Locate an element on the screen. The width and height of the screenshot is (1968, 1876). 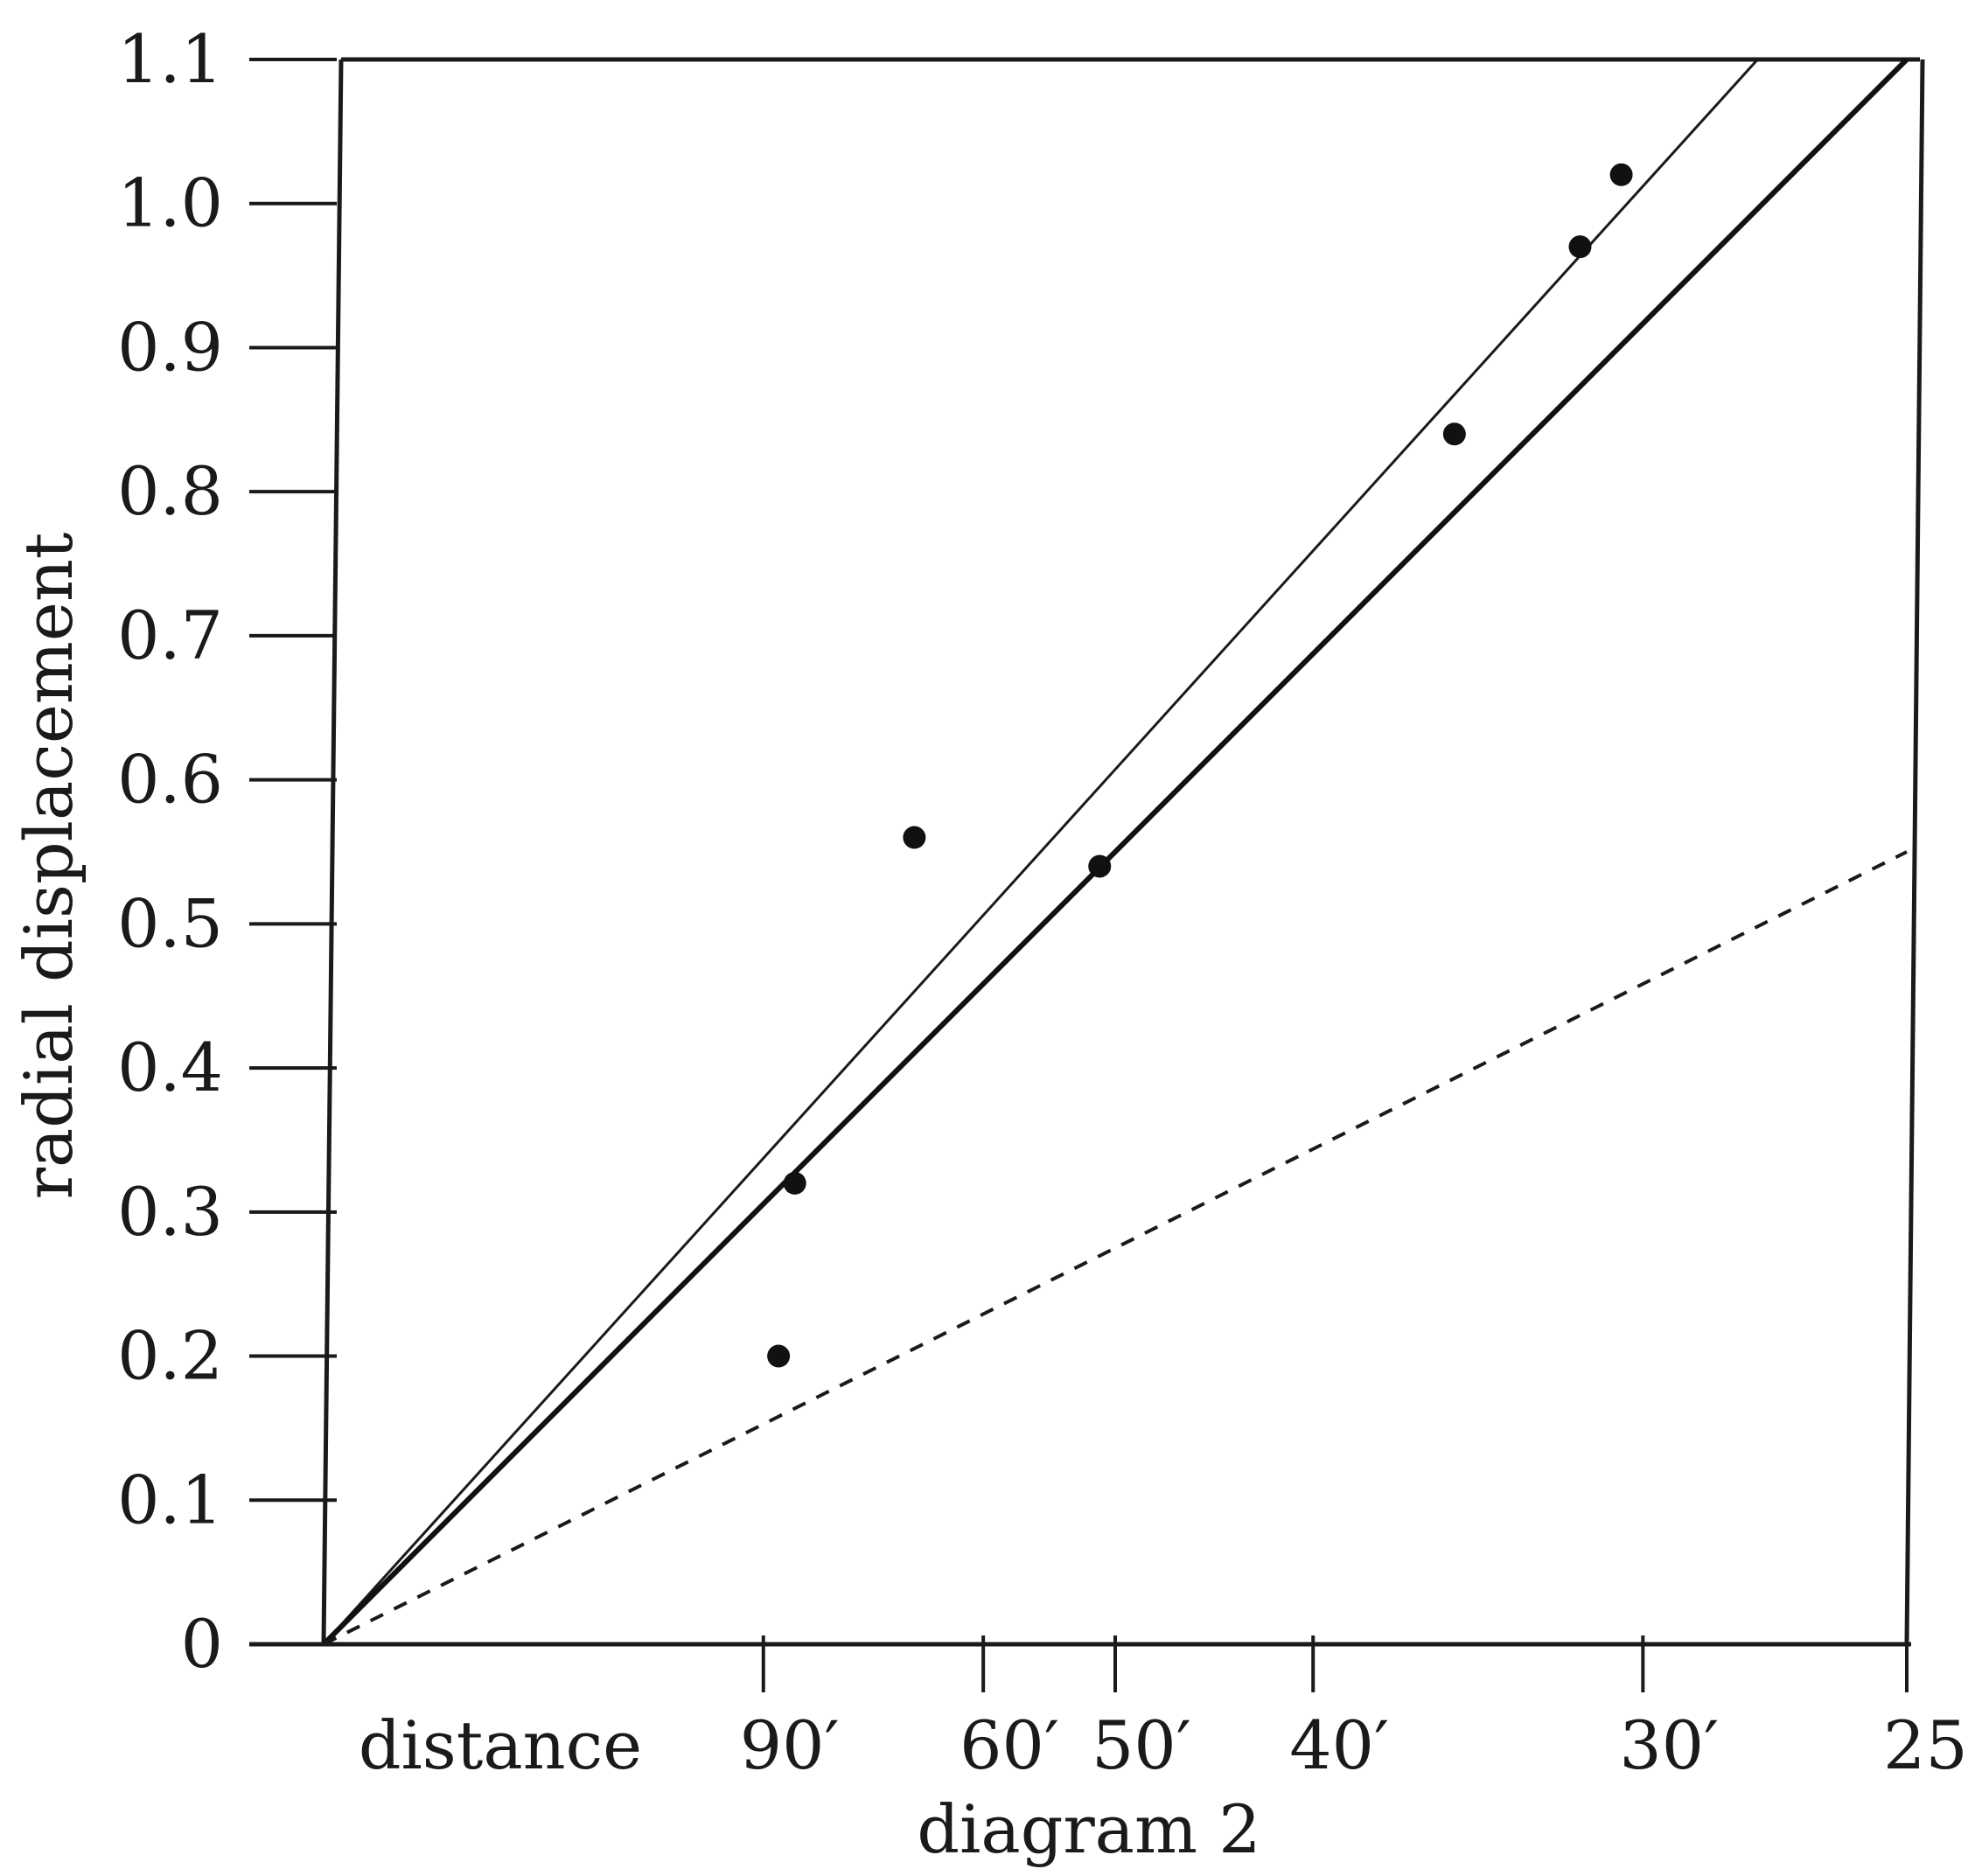
y-tick-label: 1.1 is located at coordinates (170, 59).